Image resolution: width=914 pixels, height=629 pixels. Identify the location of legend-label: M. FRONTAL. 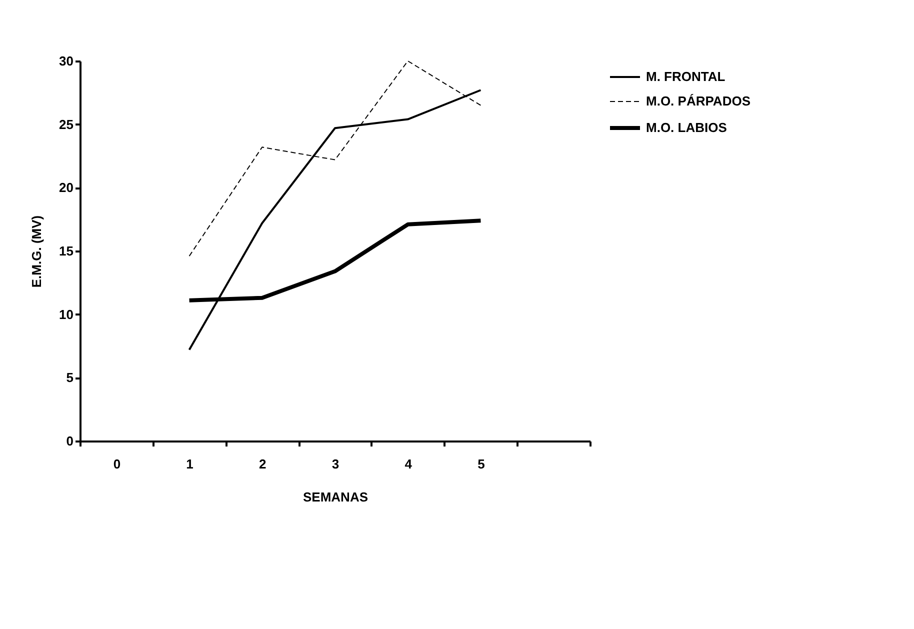
(686, 76).